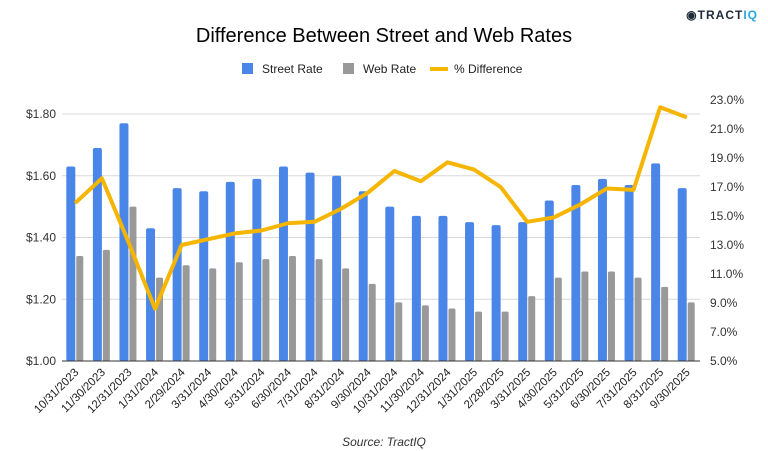 The width and height of the screenshot is (768, 451). Describe the element at coordinates (724, 361) in the screenshot. I see `right-tick-label: 5.0%` at that location.